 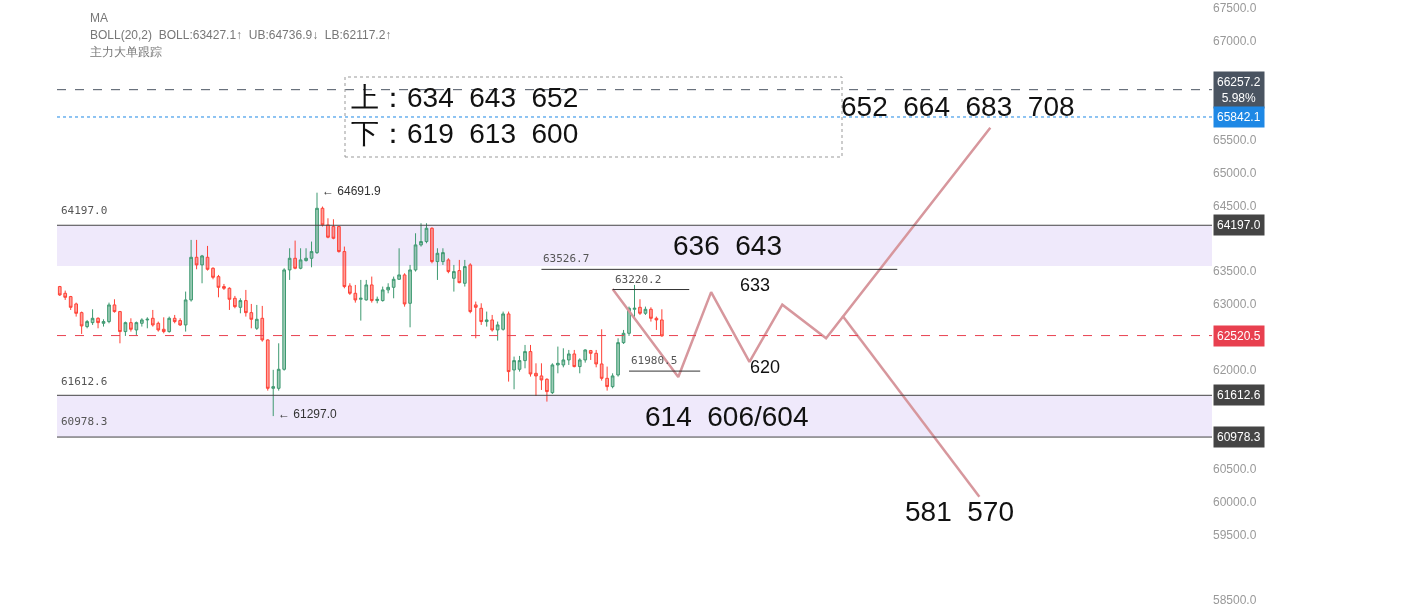 What do you see at coordinates (566, 258) in the screenshot?
I see `series-label: 63526.7` at bounding box center [566, 258].